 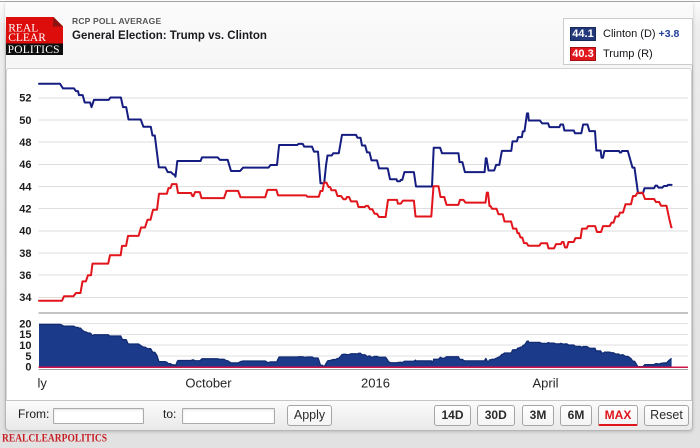 What do you see at coordinates (375, 383) in the screenshot?
I see `svg-text: 2016` at bounding box center [375, 383].